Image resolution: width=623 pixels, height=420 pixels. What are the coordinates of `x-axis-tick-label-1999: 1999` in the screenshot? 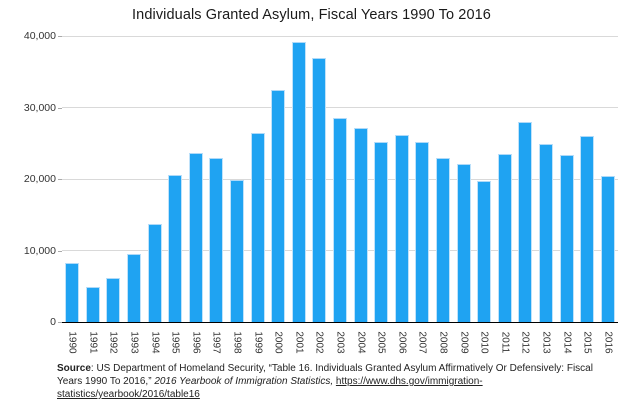 It's located at (258, 342).